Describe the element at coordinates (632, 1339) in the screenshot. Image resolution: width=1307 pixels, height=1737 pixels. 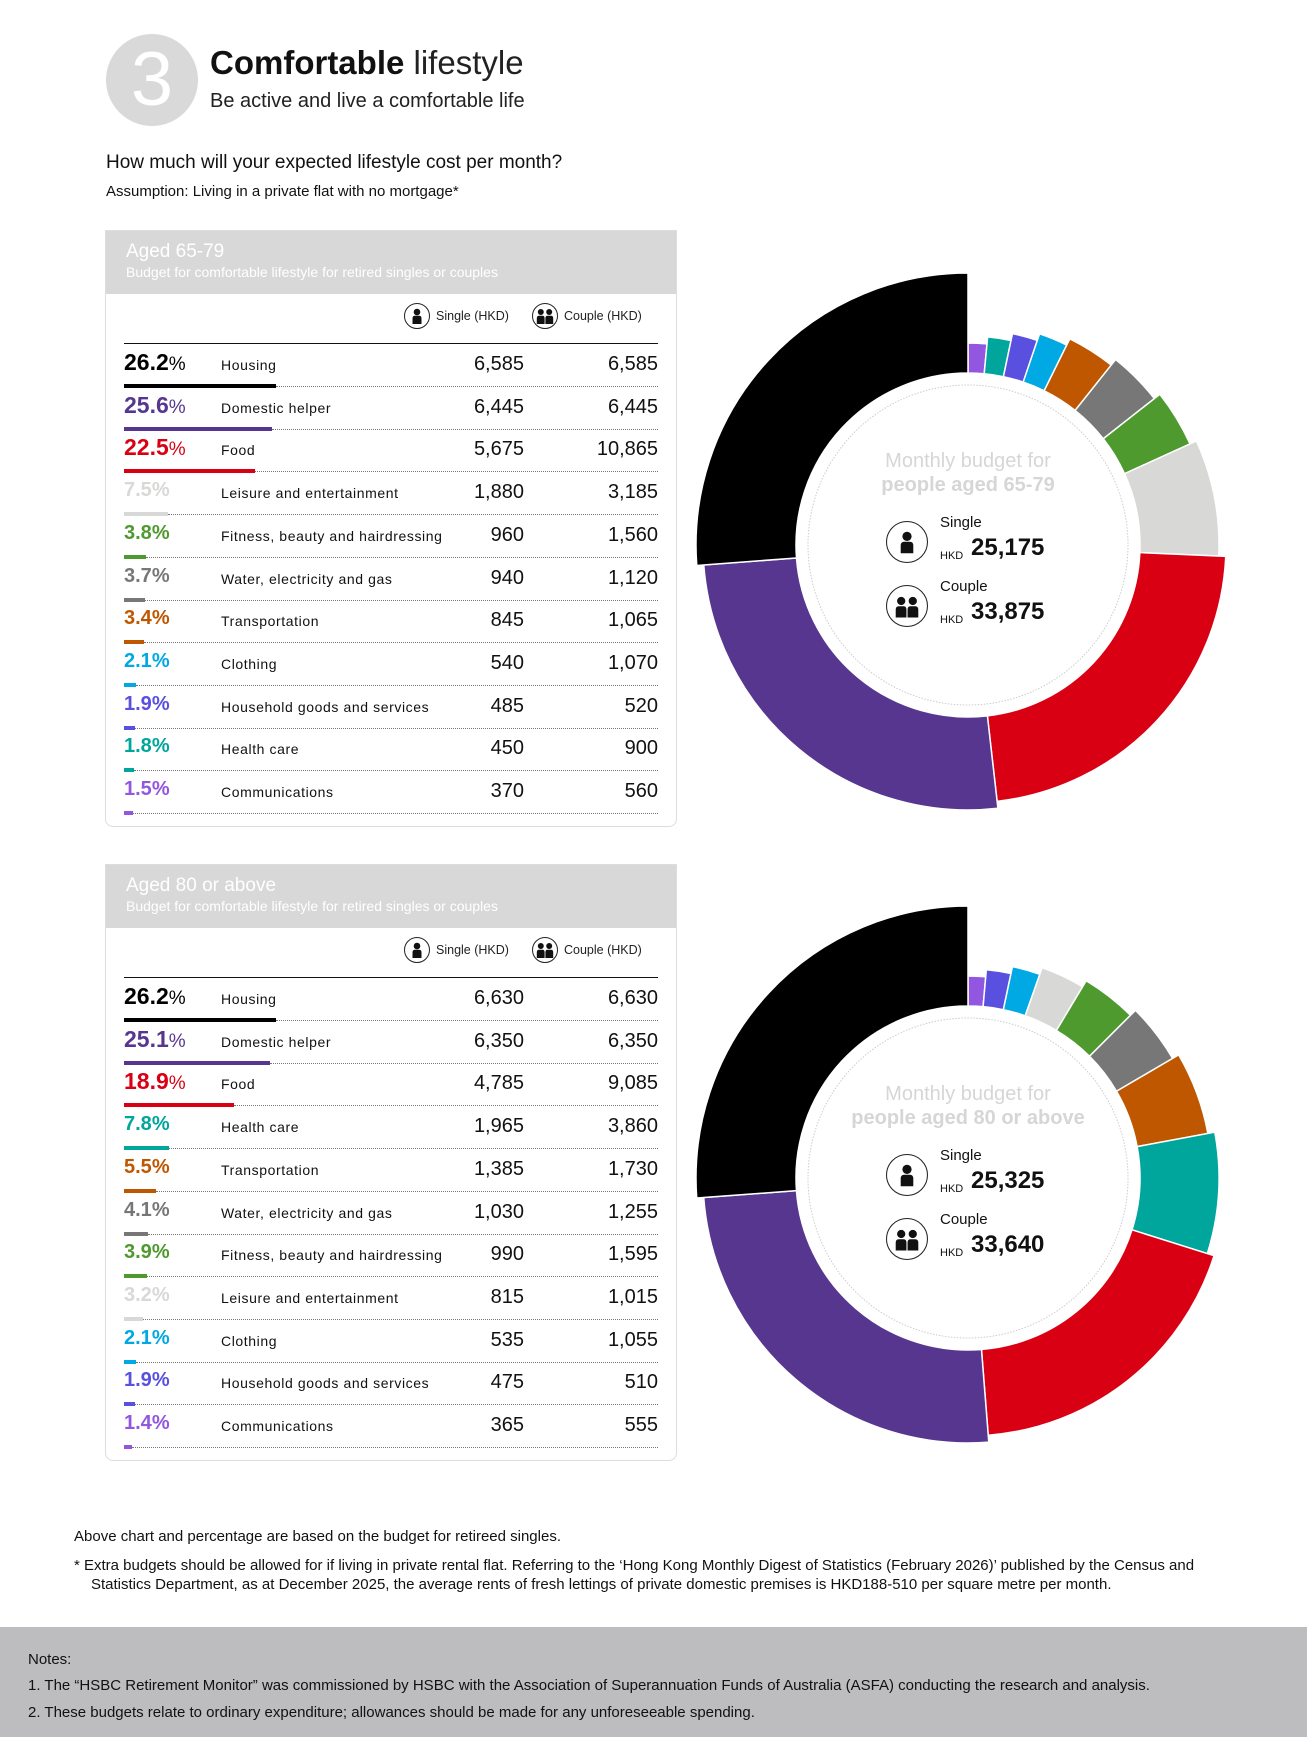
I see `row-couple-value: 1,055` at that location.